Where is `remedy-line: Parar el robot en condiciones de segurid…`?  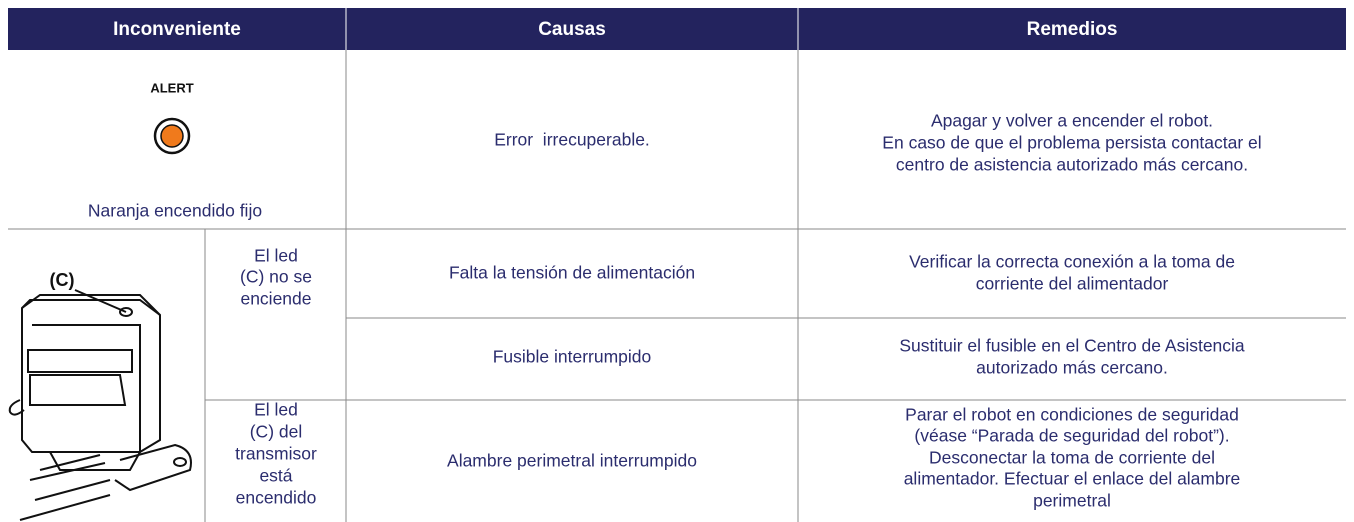
remedy-line: Parar el robot en condiciones de segurid… is located at coordinates (1072, 415).